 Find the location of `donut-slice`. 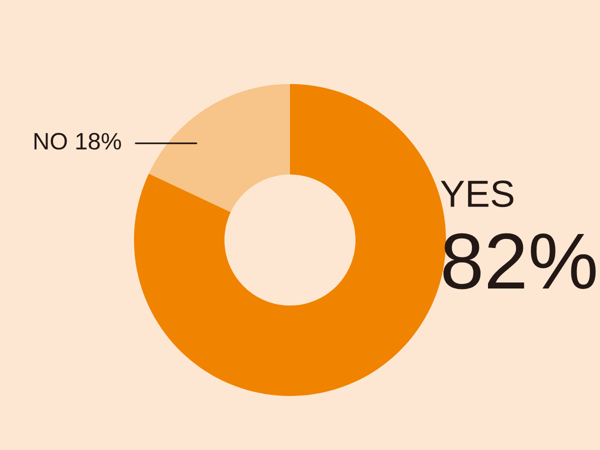

donut-slice is located at coordinates (219, 148).